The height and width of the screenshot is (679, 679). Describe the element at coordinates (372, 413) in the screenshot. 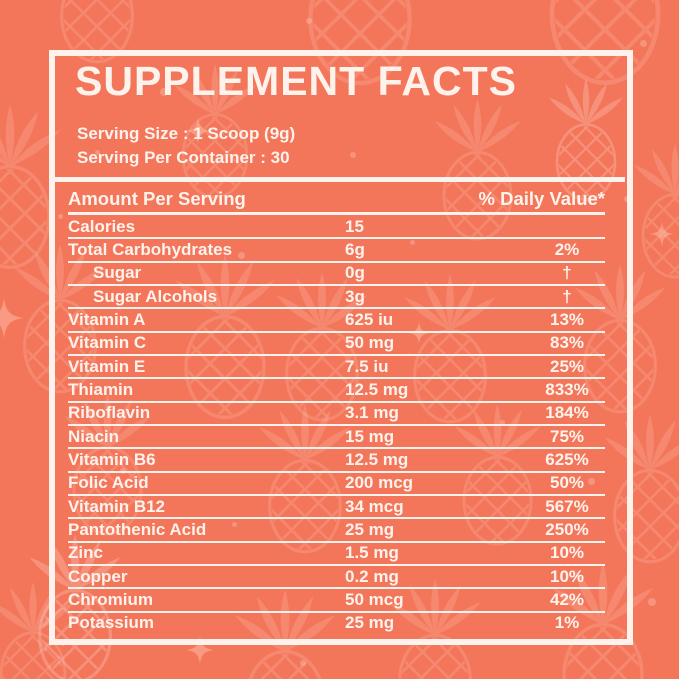

I see `row-amount: 3.1 mg` at that location.